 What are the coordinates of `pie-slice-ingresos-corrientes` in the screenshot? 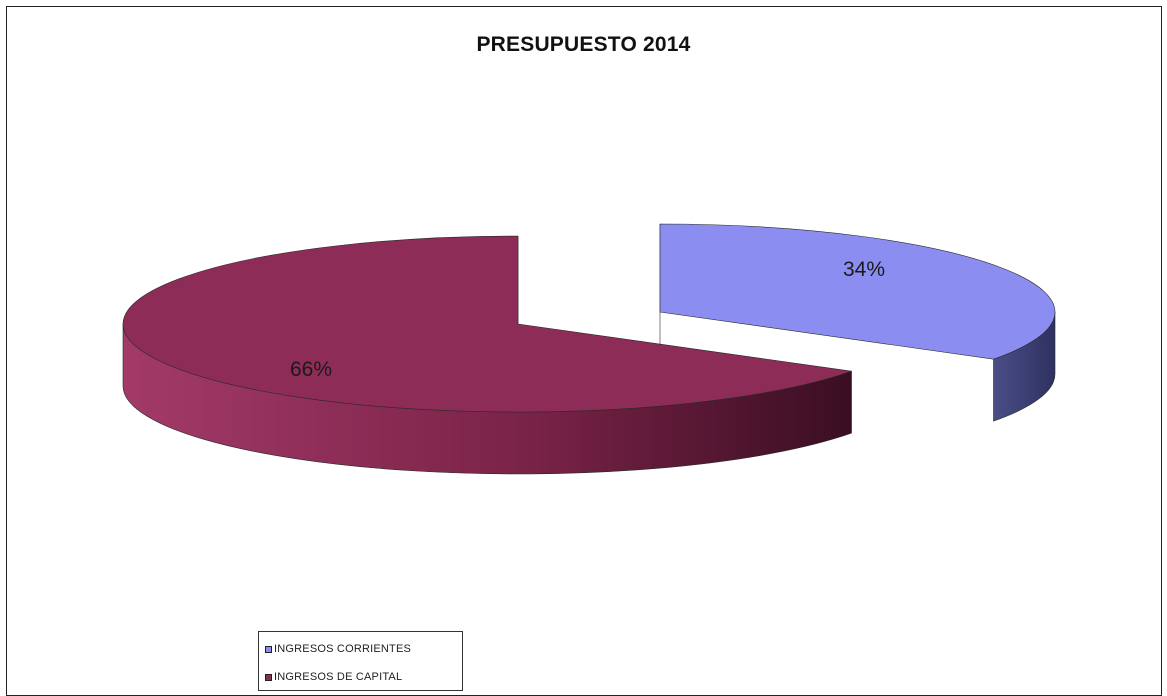 It's located at (857, 322).